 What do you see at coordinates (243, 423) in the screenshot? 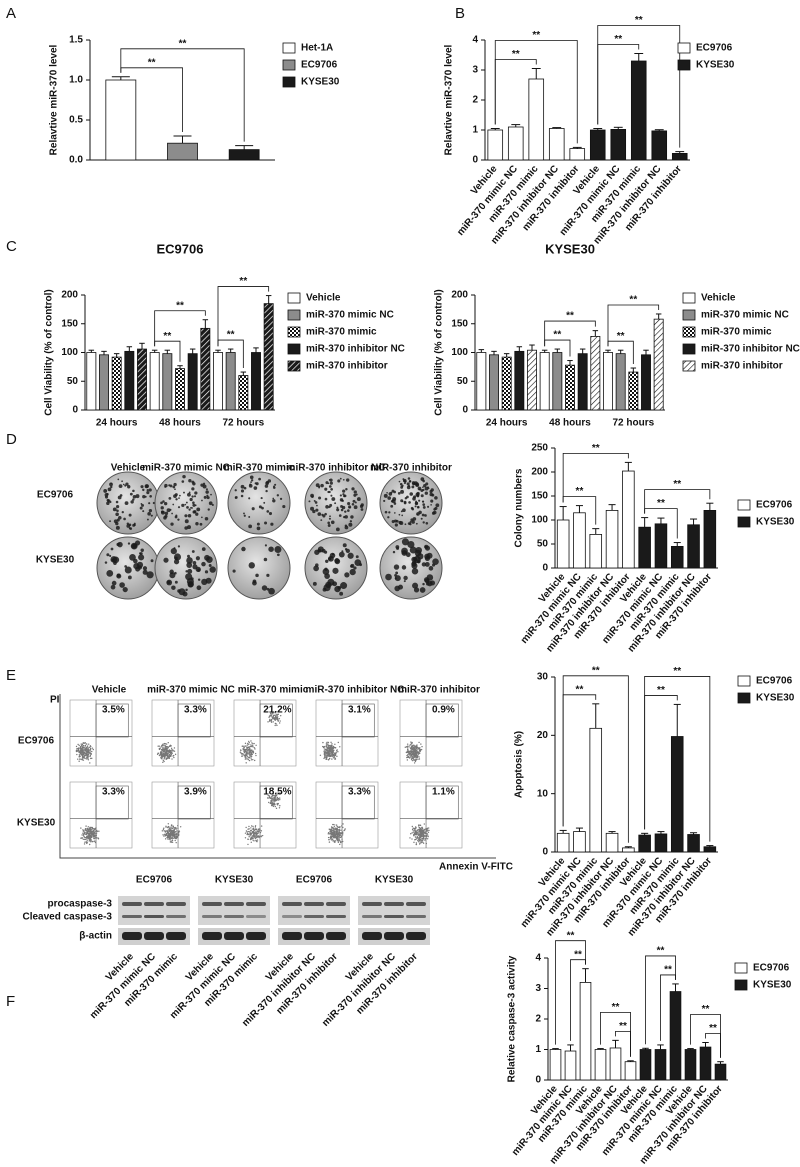
I see `x-tick-label: 72 hours` at bounding box center [243, 423].